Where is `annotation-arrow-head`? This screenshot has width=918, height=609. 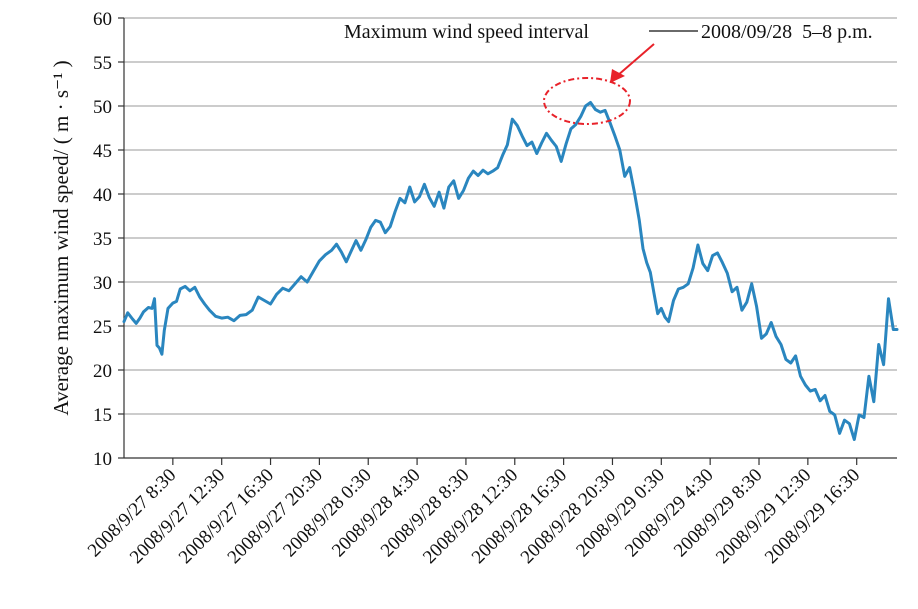
annotation-arrow-head is located at coordinates (617, 76).